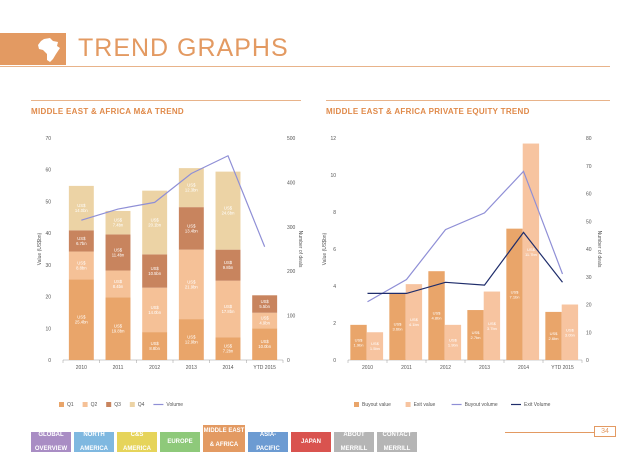 The width and height of the screenshot is (640, 453). Describe the element at coordinates (406, 368) in the screenshot. I see `x-tick-label: 2011` at that location.